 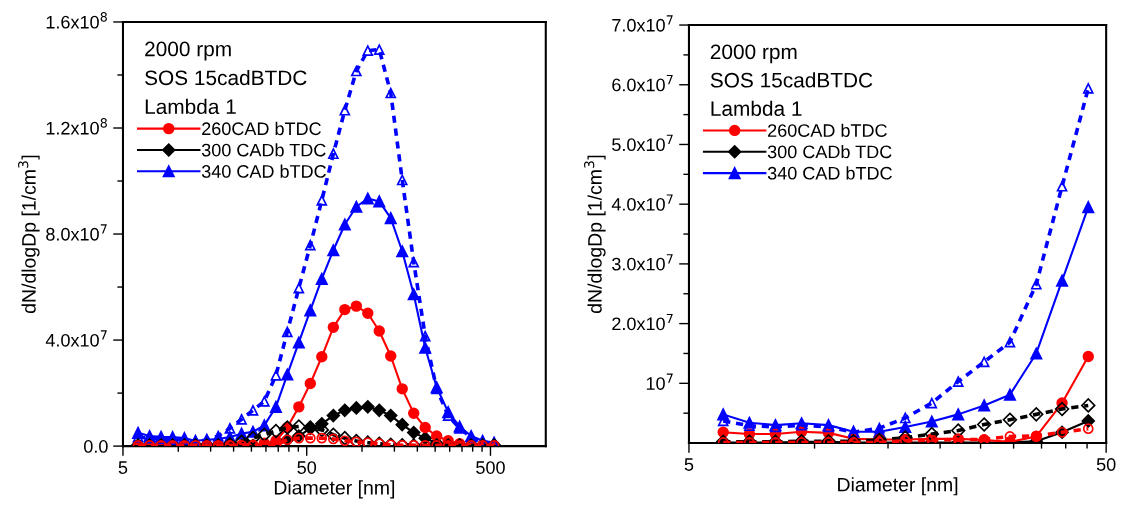 I want to click on y-tick-label: 2.0x10$^{7}$, so click(x=642, y=322).